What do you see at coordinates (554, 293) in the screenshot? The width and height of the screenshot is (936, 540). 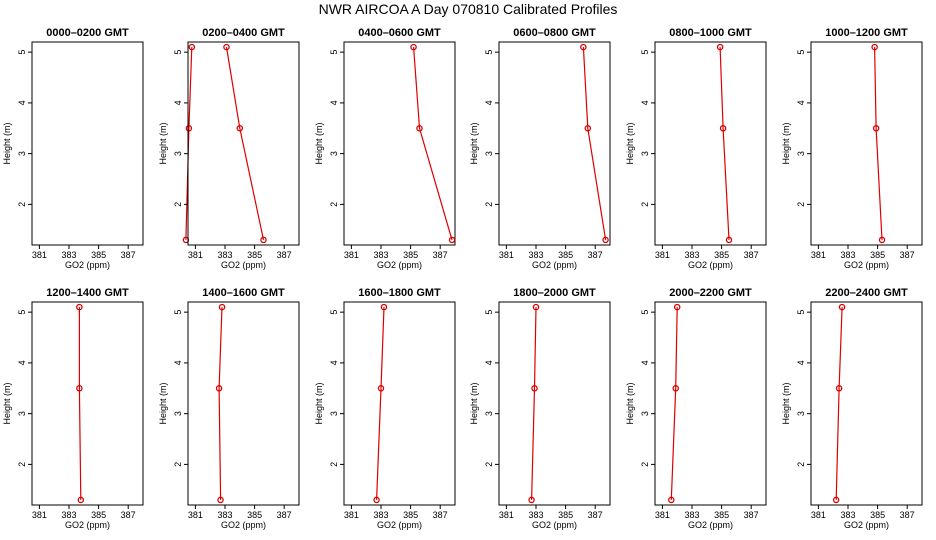 I see `panel-title: 1800–2000 GMT` at bounding box center [554, 293].